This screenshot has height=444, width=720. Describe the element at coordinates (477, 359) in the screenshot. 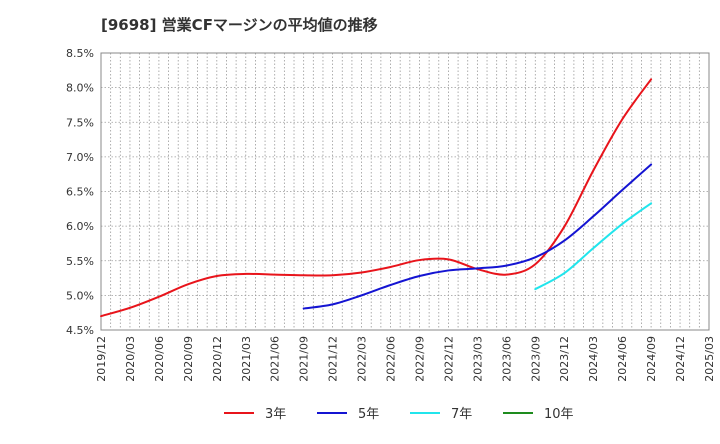

I see `x-tick-label: 2023/03` at that location.